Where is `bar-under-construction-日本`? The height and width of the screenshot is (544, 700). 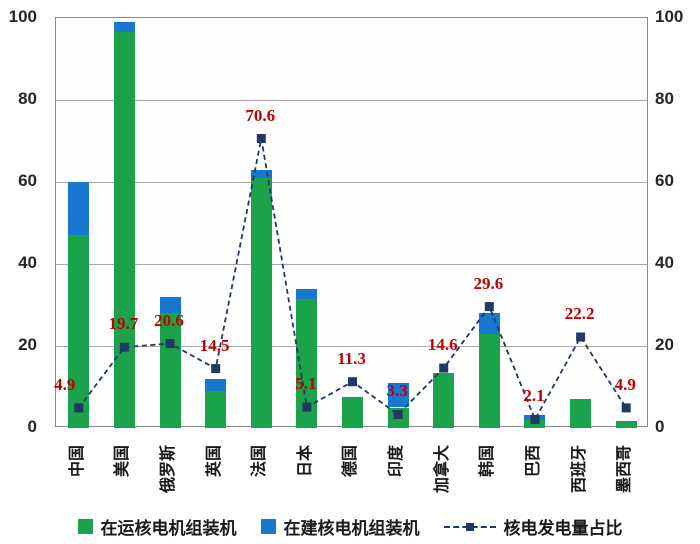 bar-under-construction-日本 is located at coordinates (307, 293).